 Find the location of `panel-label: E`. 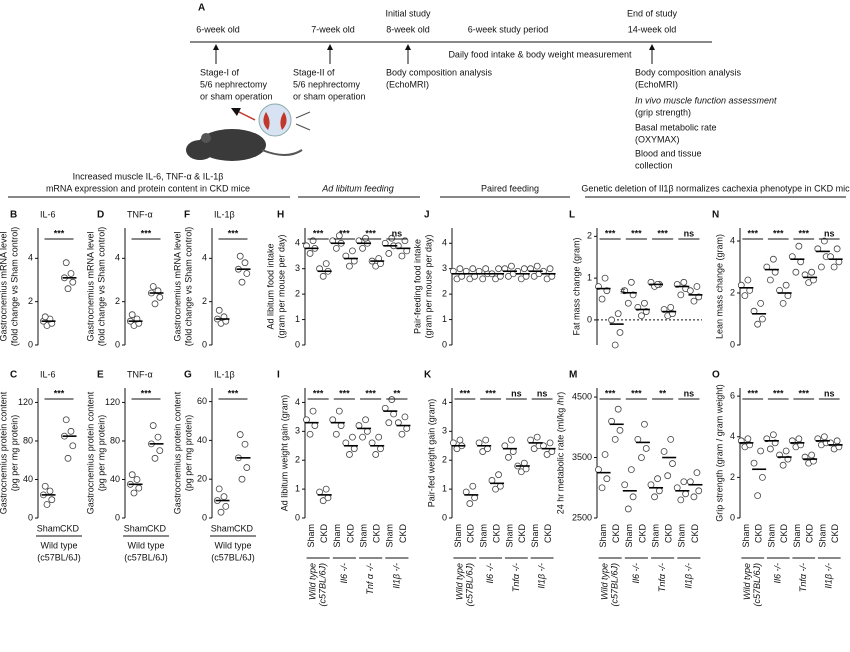

panel-label: E is located at coordinates (100, 375).